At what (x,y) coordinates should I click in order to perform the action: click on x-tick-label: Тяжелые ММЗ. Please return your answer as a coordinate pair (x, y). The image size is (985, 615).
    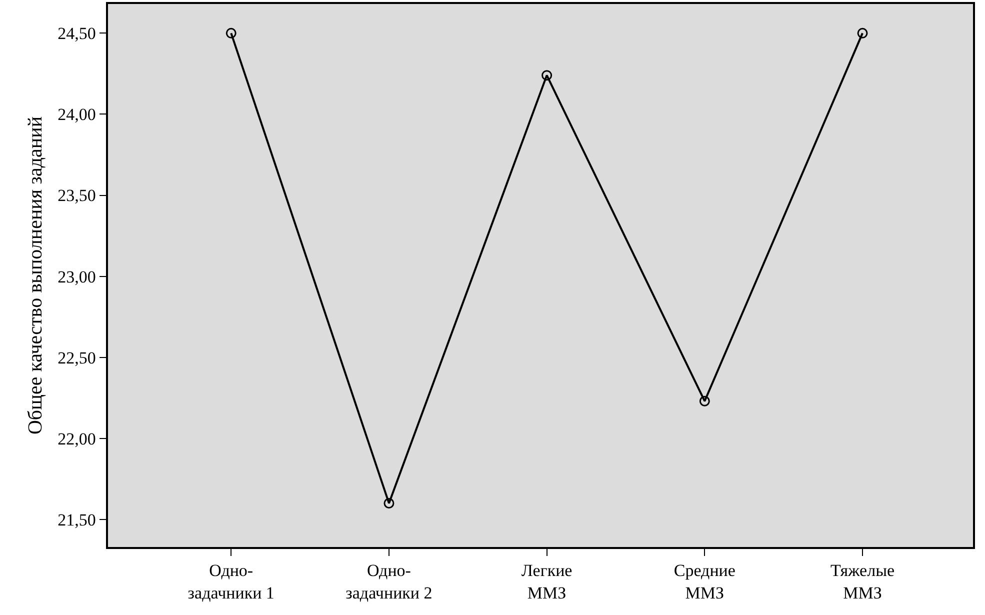
    Looking at the image, I should click on (862, 581).